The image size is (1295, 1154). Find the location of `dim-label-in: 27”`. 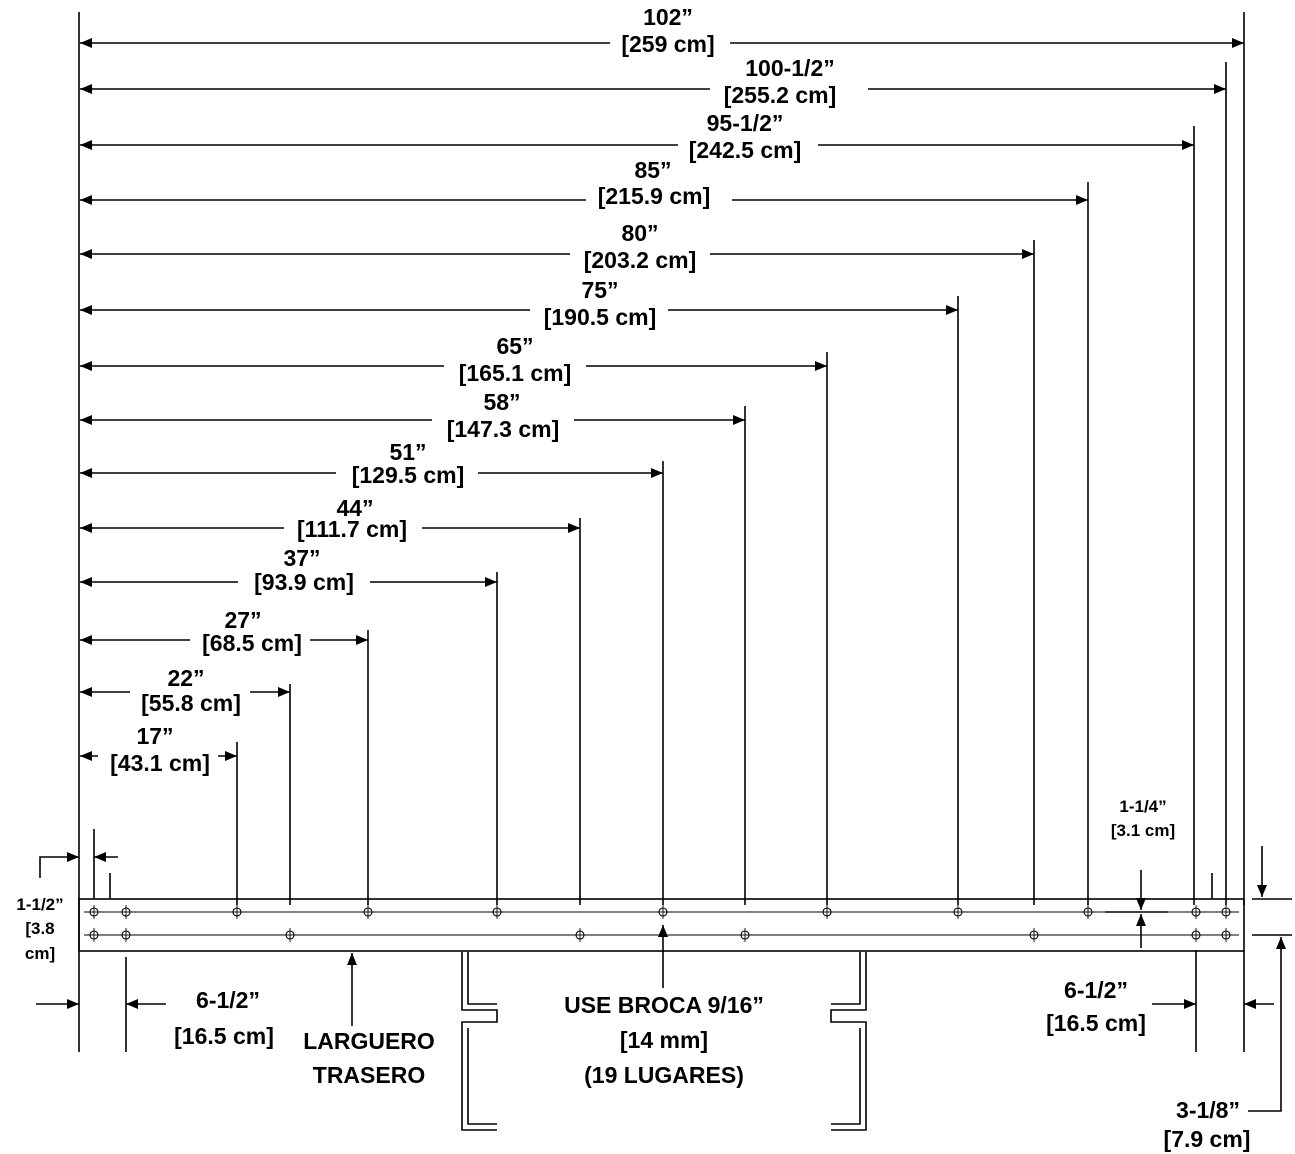

dim-label-in: 27” is located at coordinates (242, 620).